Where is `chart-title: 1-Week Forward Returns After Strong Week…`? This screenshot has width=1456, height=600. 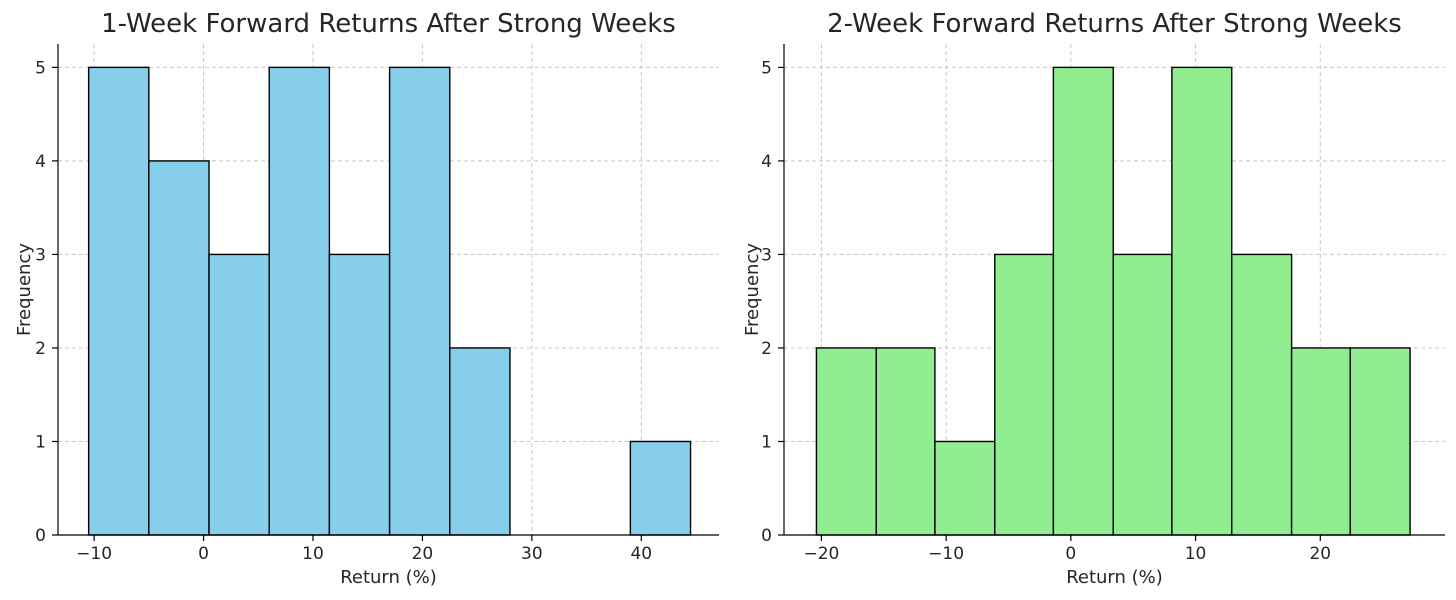 chart-title: 1-Week Forward Returns After Strong Week… is located at coordinates (388, 24).